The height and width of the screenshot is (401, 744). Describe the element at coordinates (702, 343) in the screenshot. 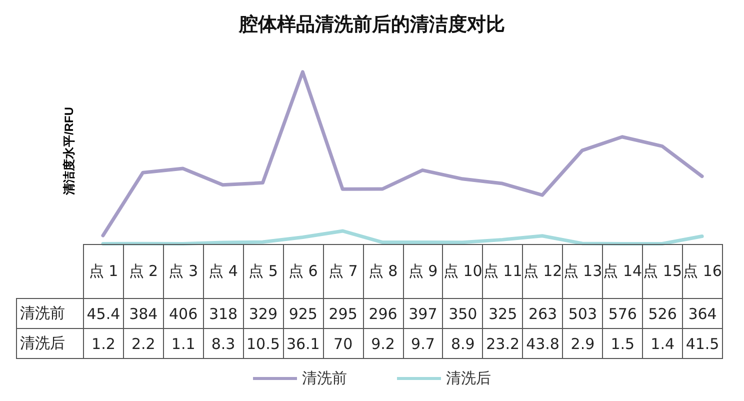

I see `data-label: 41.5` at that location.